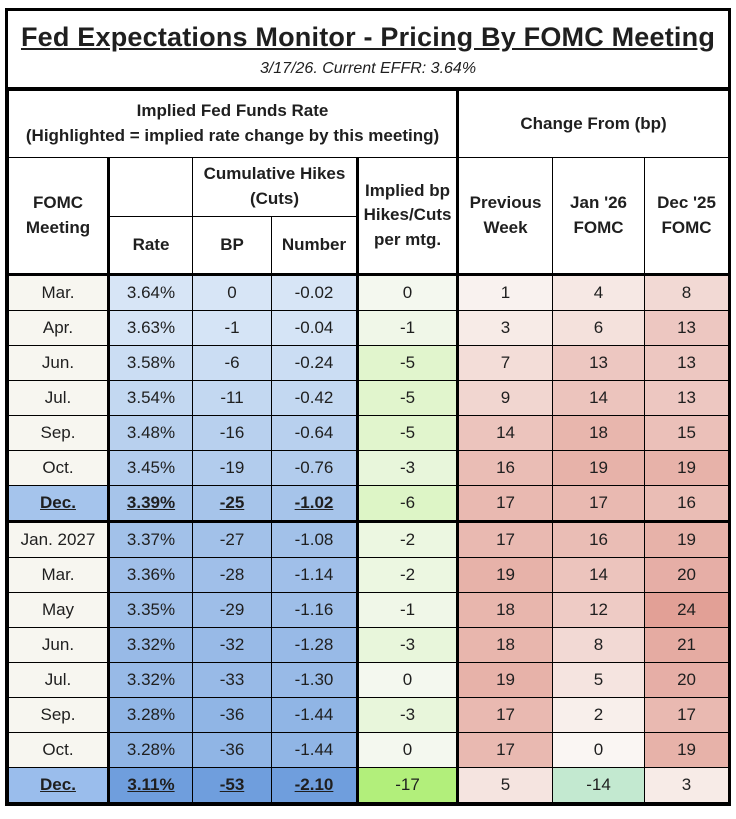 This screenshot has width=736, height=819. I want to click on change-prev-week-cell: 1, so click(505, 292).